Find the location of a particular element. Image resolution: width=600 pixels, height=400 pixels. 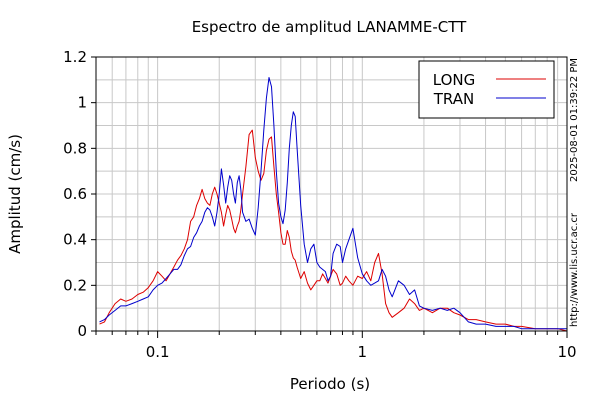

y-tick-label: 0.6 is located at coordinates (75, 194).